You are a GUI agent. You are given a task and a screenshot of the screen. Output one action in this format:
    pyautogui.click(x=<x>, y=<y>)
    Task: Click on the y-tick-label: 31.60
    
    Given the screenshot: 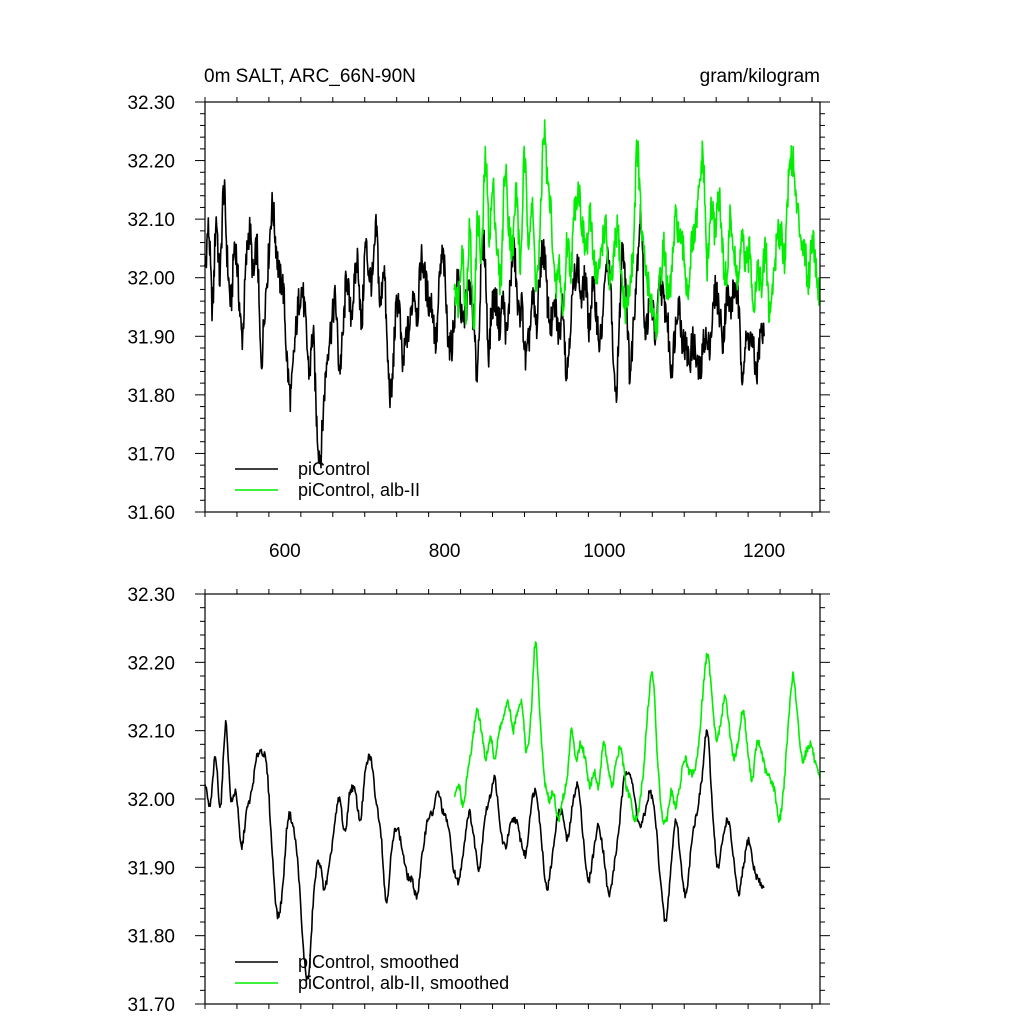 What is the action you would take?
    pyautogui.click(x=151, y=513)
    